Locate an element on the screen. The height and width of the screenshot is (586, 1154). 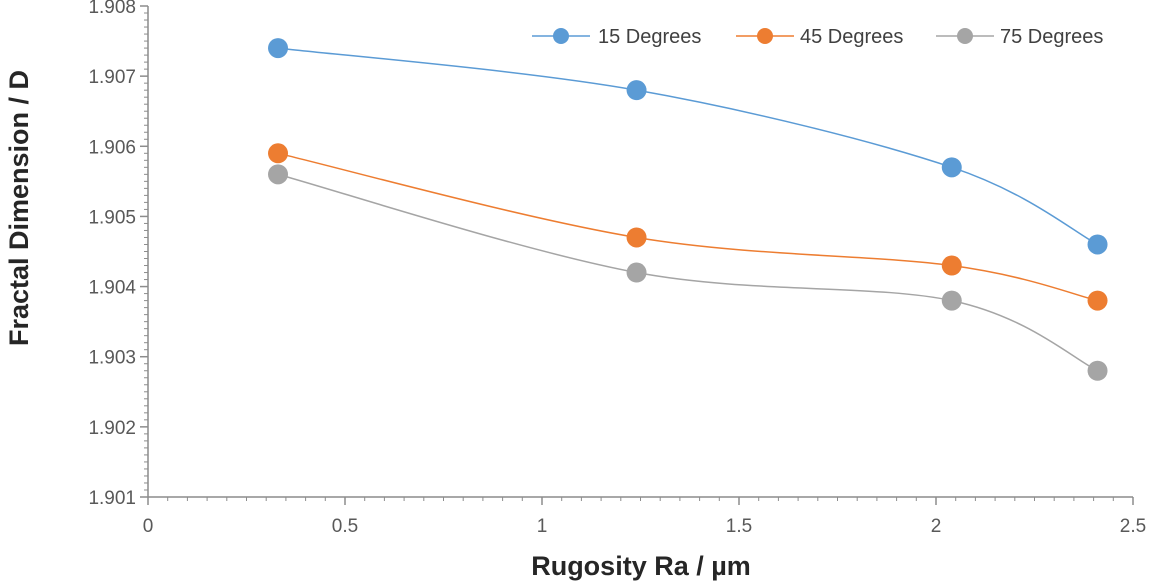
legend-item-1: 15 Degrees is located at coordinates (616, 37).